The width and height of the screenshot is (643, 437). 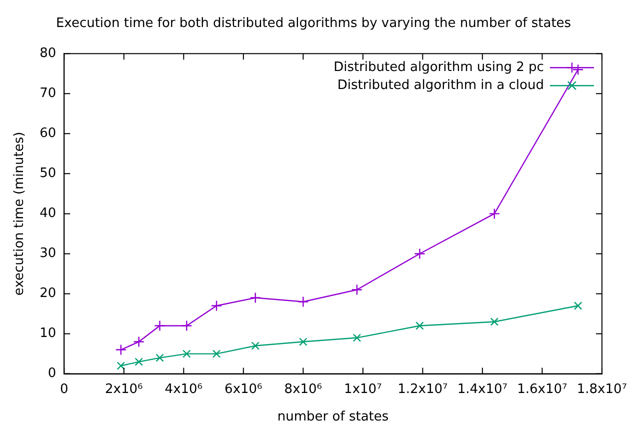 I want to click on legend-label: Distributed algorithm in a cloud, so click(x=440, y=85).